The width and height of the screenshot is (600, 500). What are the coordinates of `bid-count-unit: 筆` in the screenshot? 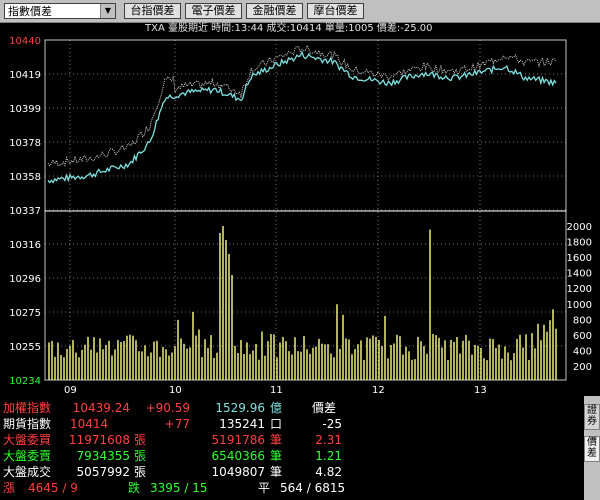 It's located at (276, 440).